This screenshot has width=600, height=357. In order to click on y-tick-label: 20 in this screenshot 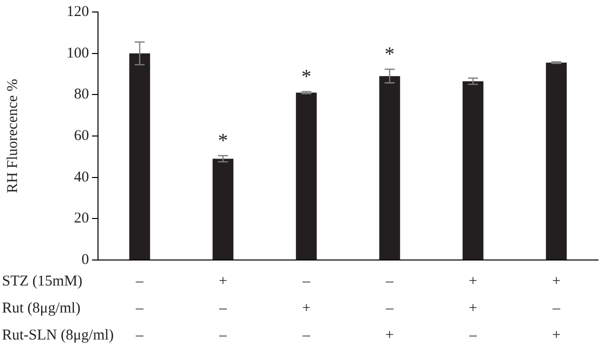, I will do `click(81, 218)`.